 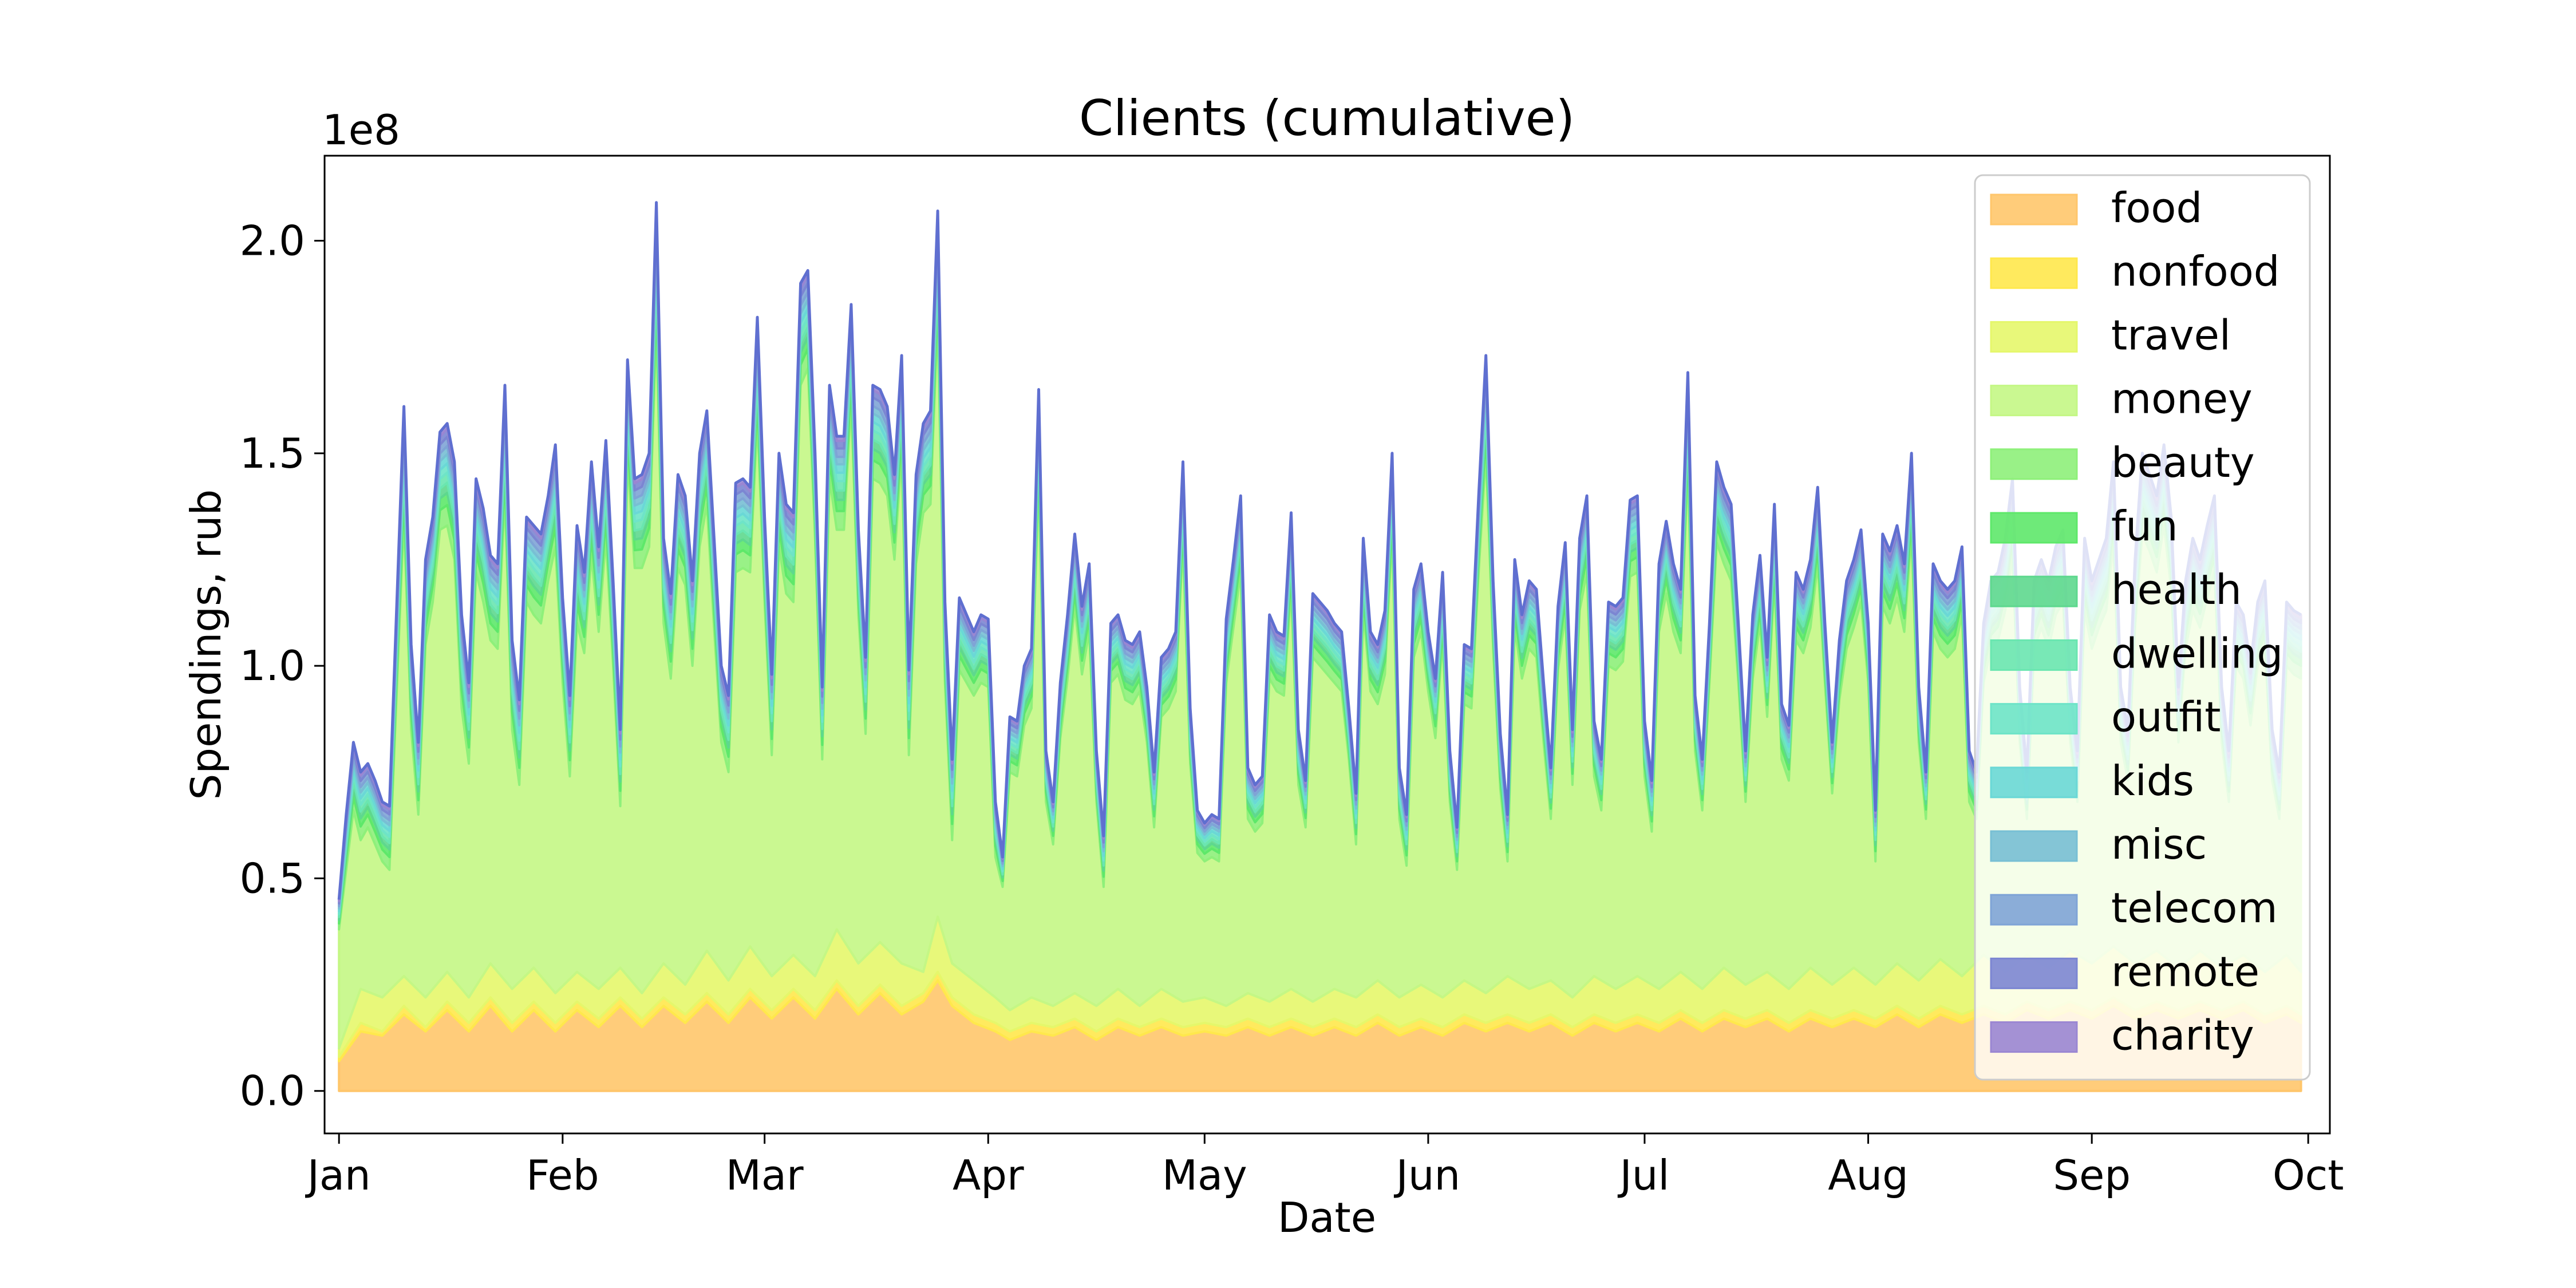 I want to click on legend-swatch-travel, so click(x=2034, y=336).